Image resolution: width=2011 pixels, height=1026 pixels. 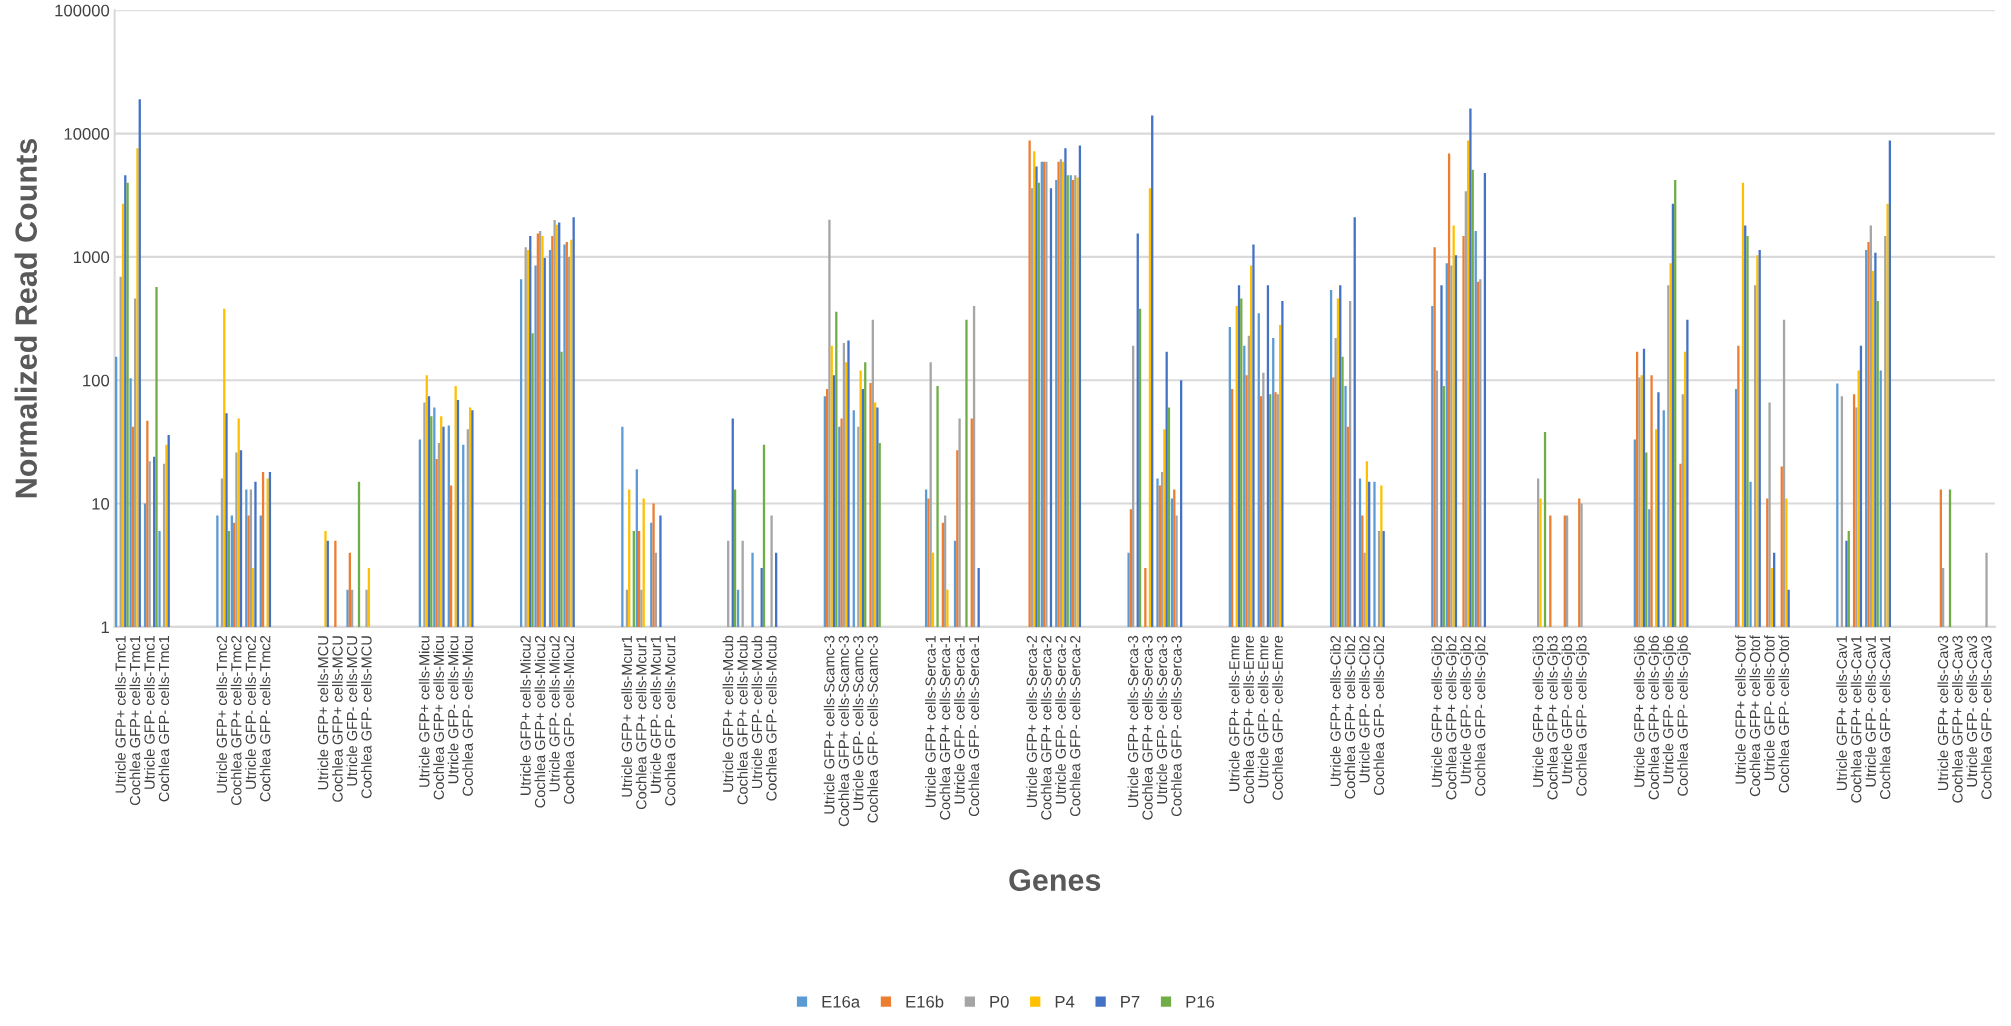 What do you see at coordinates (872, 729) in the screenshot?
I see `x-tick-label: Cochlea GFP- cells-Scamc-3` at bounding box center [872, 729].